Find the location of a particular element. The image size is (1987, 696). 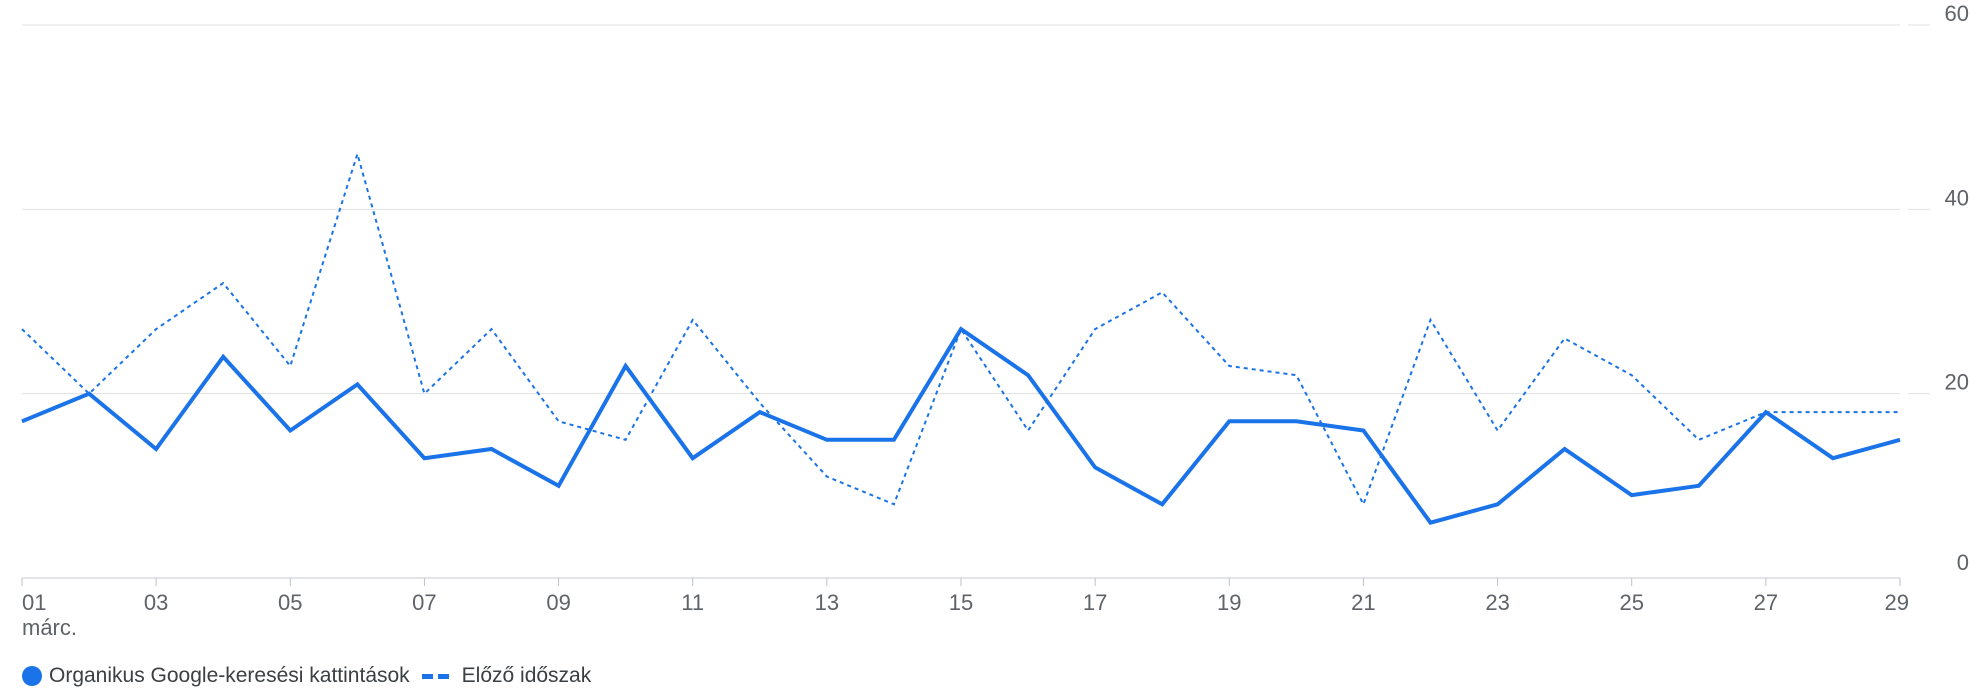

x-month-label: márc. is located at coordinates (49, 627).